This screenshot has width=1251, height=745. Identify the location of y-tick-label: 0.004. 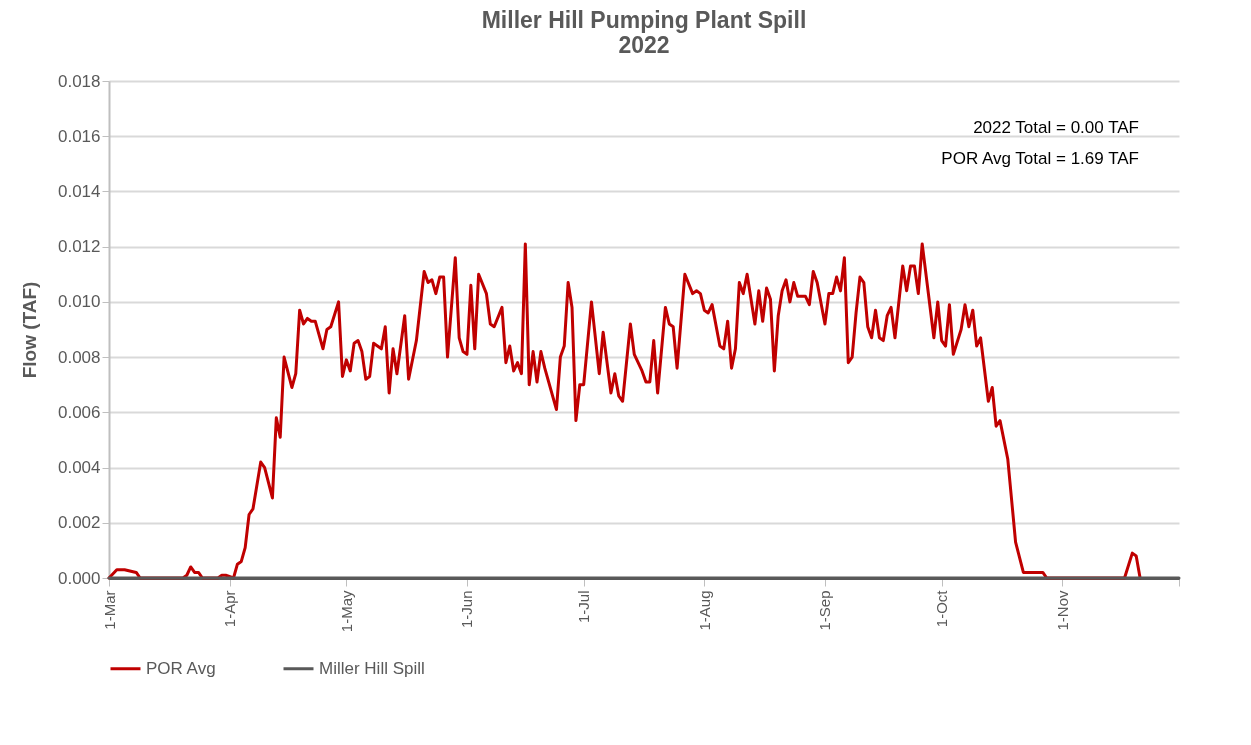
(79, 468).